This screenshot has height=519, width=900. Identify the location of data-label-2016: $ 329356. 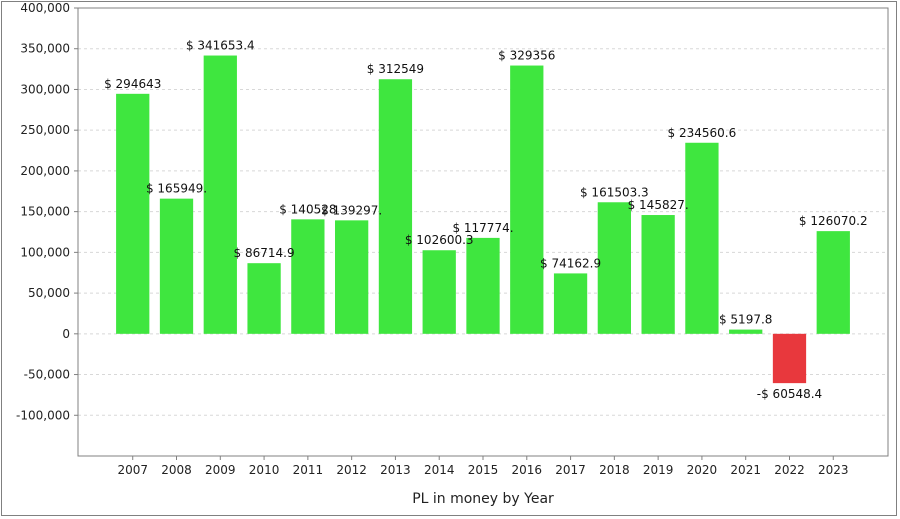
(526, 56).